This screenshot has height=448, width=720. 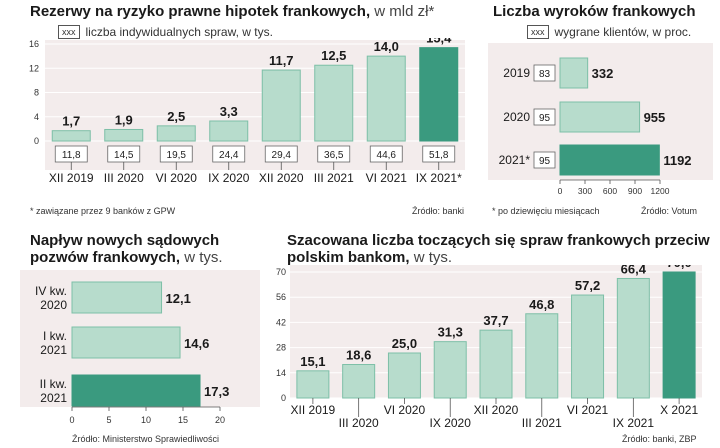 What do you see at coordinates (34, 68) in the screenshot?
I see `chart1-ytick-label: 12` at bounding box center [34, 68].